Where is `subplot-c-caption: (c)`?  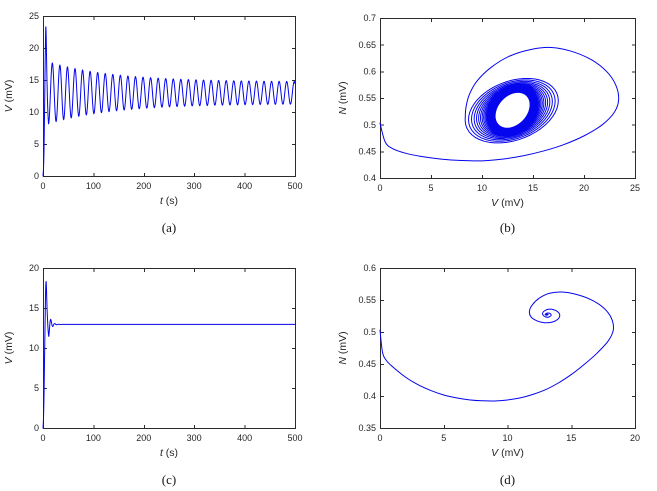 subplot-c-caption: (c) is located at coordinates (169, 479).